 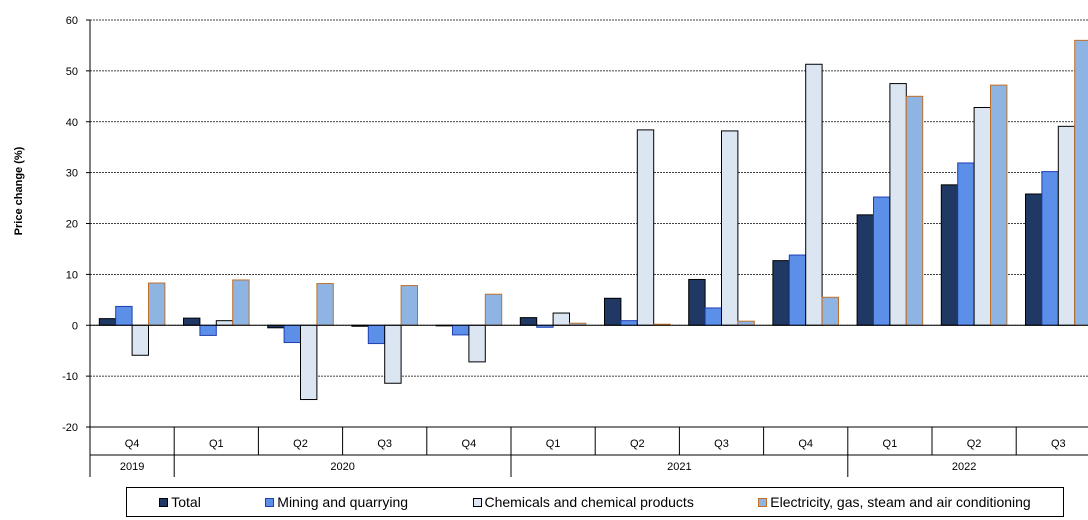 I want to click on y-tick-label: 0, so click(x=75, y=326).